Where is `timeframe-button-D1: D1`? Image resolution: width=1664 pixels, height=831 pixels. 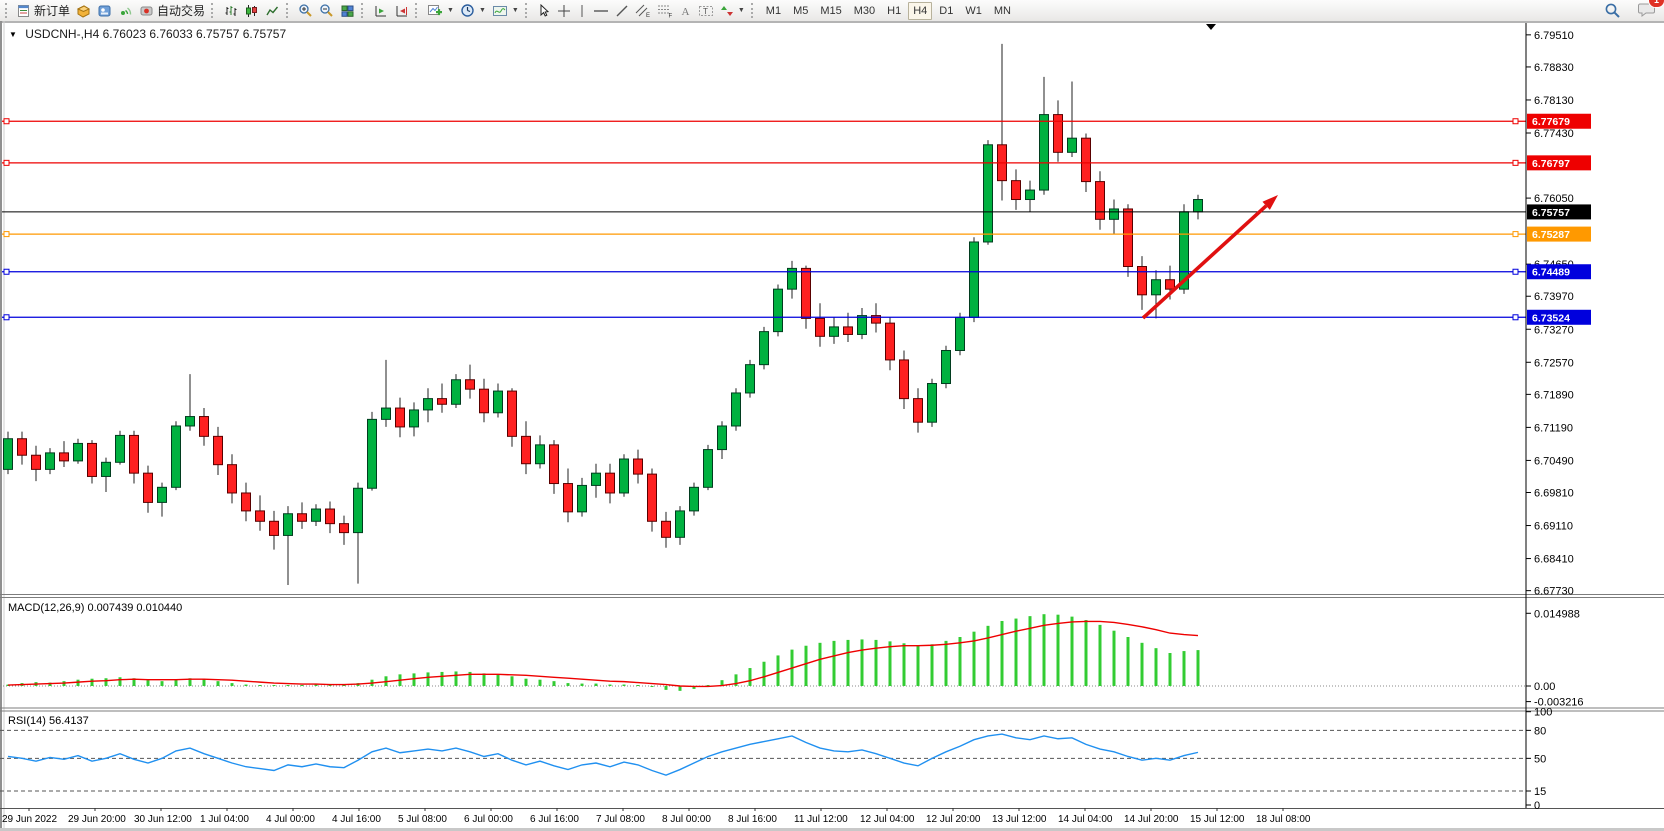 timeframe-button-D1: D1 is located at coordinates (946, 11).